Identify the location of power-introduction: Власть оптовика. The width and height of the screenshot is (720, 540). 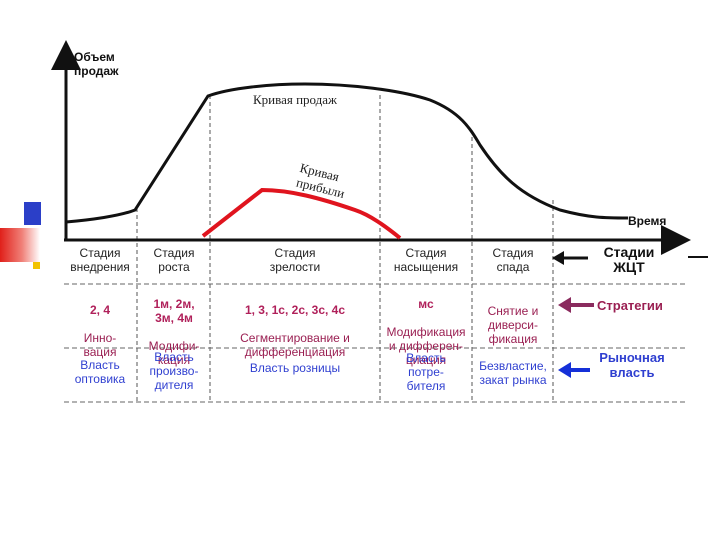
(100, 372).